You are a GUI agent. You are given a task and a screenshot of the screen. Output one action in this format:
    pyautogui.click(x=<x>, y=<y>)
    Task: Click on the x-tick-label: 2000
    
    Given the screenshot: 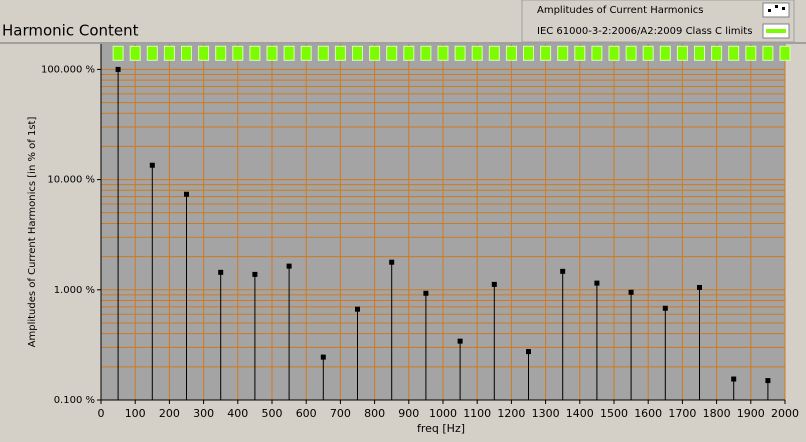 What is the action you would take?
    pyautogui.click(x=785, y=413)
    